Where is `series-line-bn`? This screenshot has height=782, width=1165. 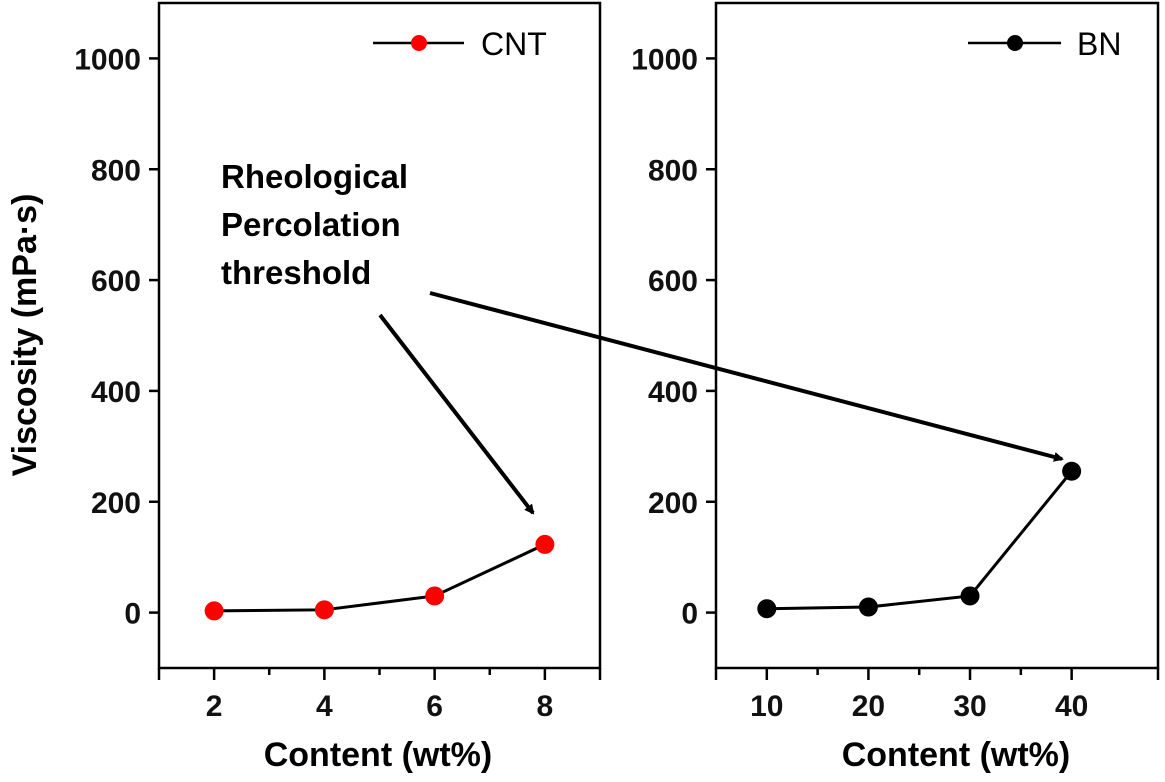
series-line-bn is located at coordinates (919, 540).